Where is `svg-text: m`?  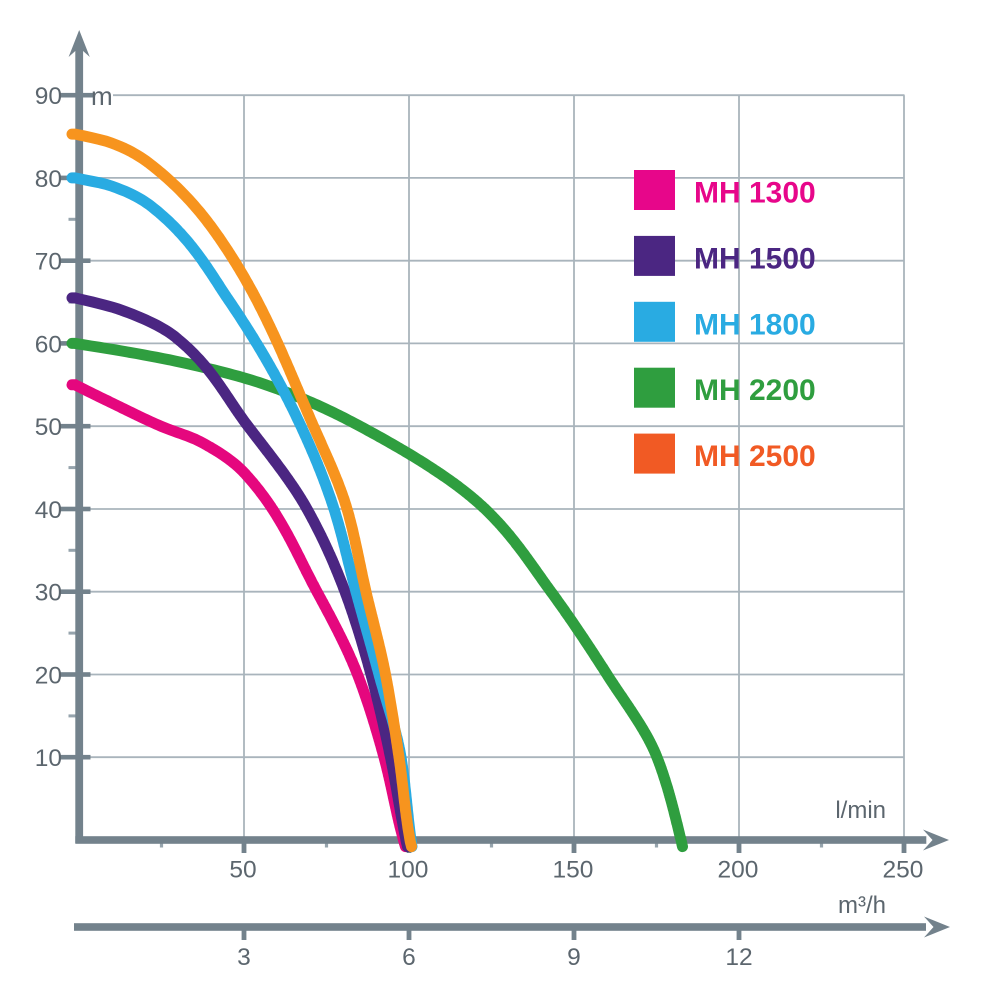
svg-text: m is located at coordinates (102, 96).